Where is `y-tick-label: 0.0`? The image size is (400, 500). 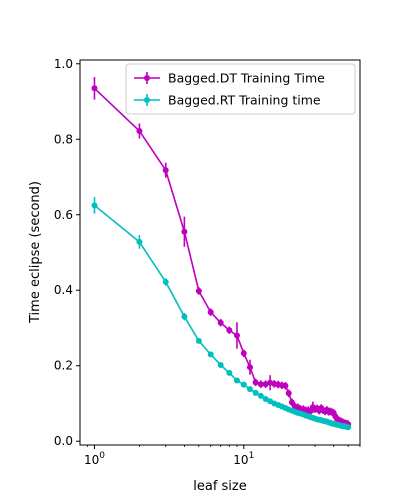
y-tick-label: 0.0 is located at coordinates (63, 441).